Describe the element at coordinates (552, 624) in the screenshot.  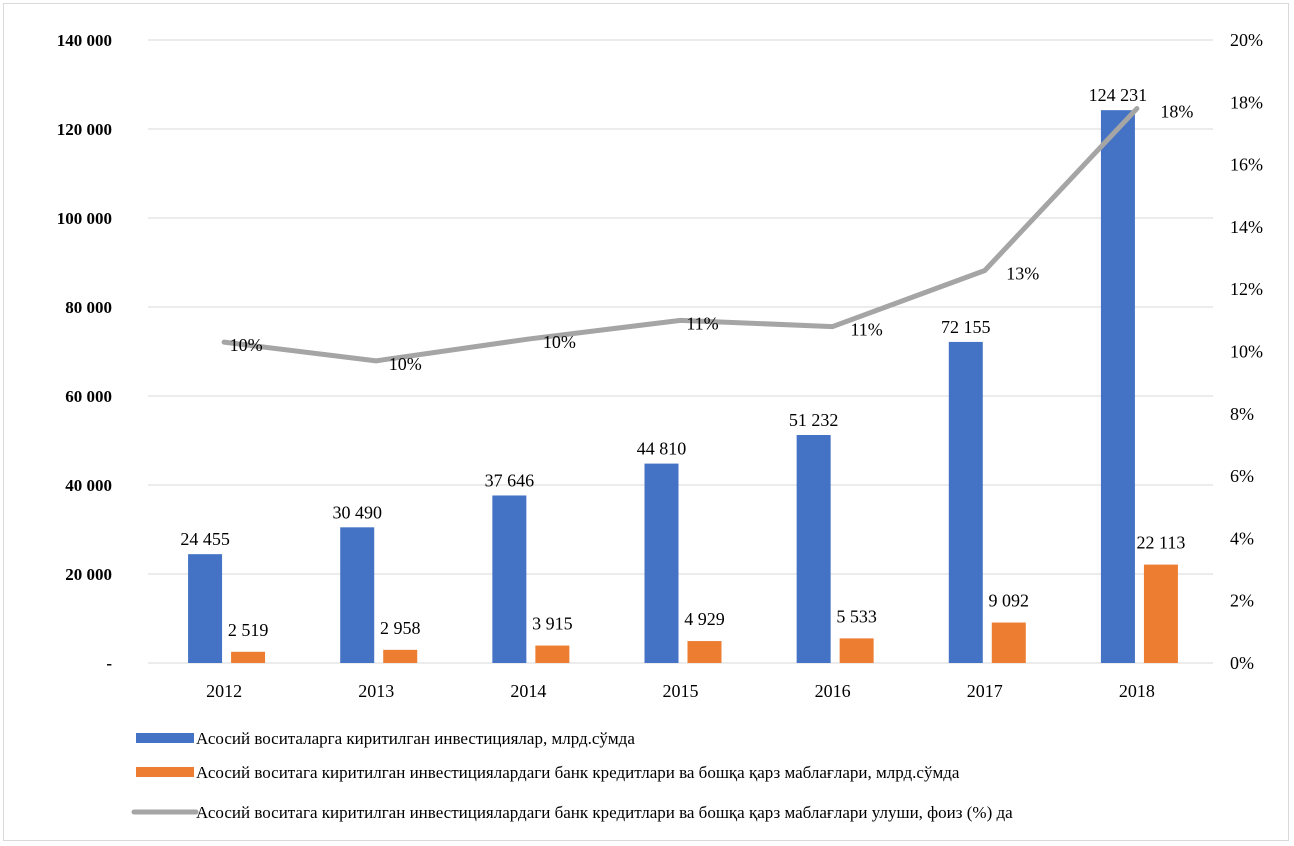
I see `bar-credit-label: 3 915` at that location.